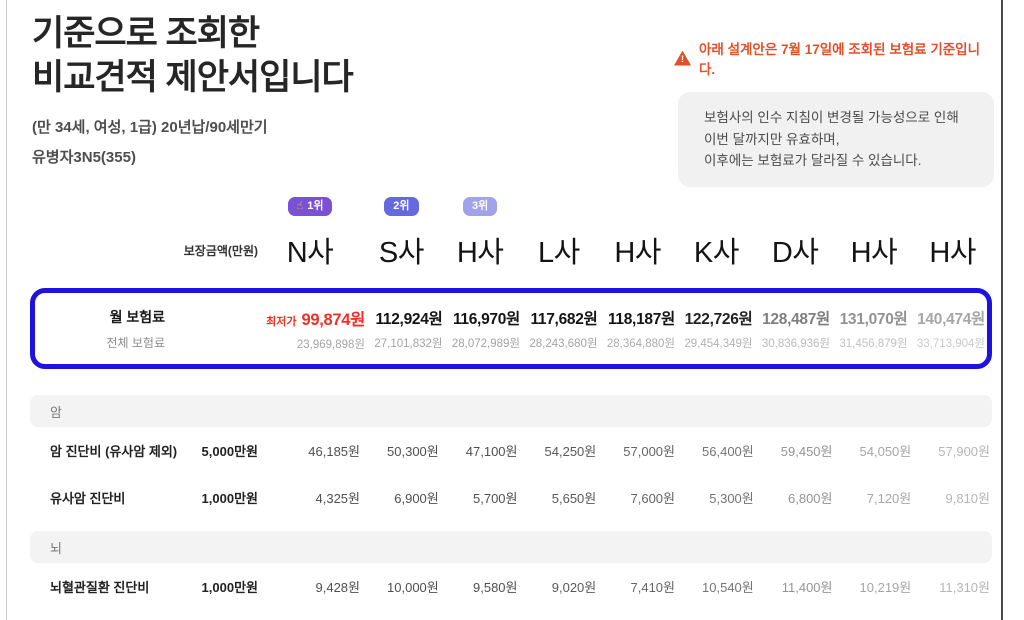 The width and height of the screenshot is (1024, 620). Describe the element at coordinates (135, 343) in the screenshot. I see `total-premium-label: 전체 보험료` at that location.